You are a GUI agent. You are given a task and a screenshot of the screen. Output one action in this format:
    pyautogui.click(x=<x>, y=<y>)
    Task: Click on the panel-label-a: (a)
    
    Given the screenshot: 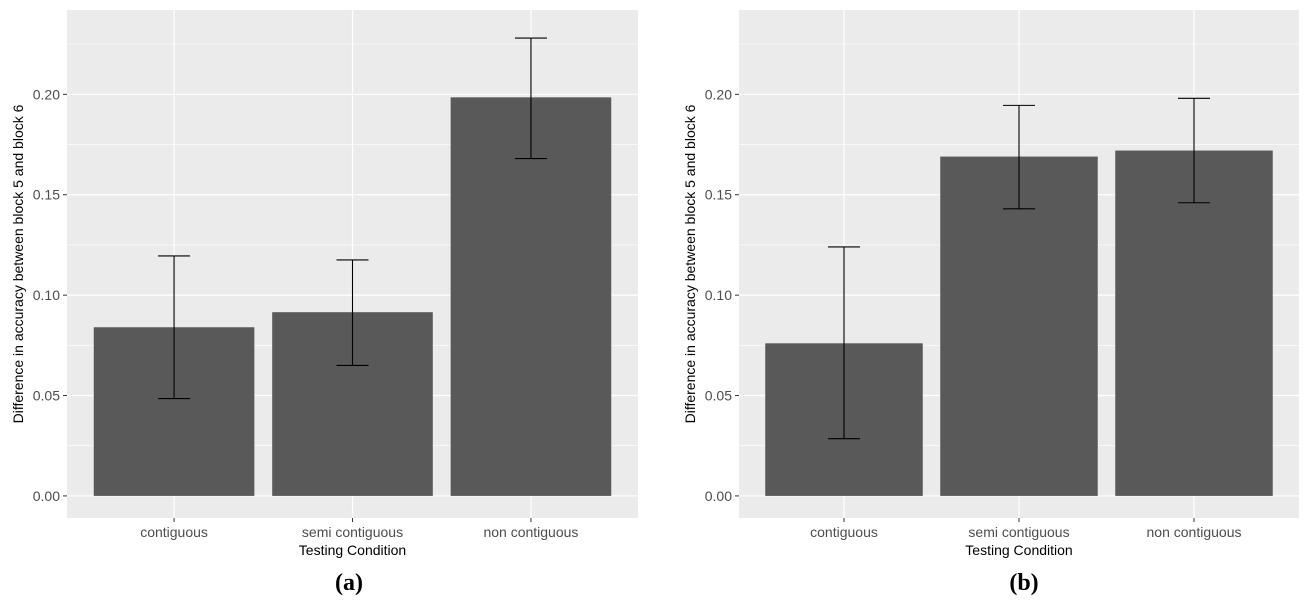 What is the action you would take?
    pyautogui.click(x=349, y=583)
    